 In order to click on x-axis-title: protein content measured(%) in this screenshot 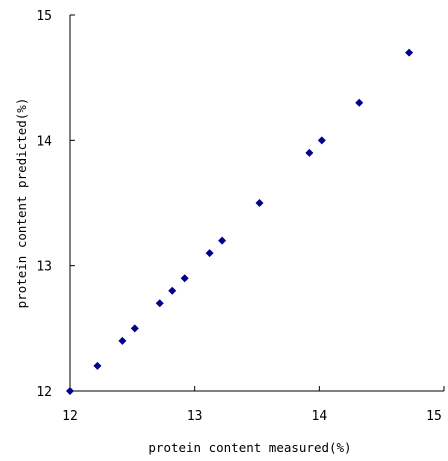, I will do `click(249, 447)`.